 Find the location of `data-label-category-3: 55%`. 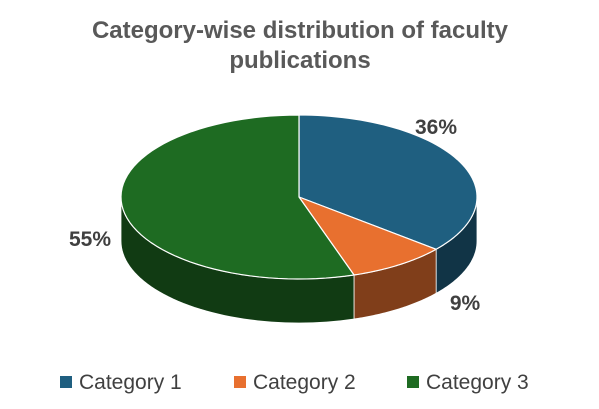

data-label-category-3: 55% is located at coordinates (90, 239).